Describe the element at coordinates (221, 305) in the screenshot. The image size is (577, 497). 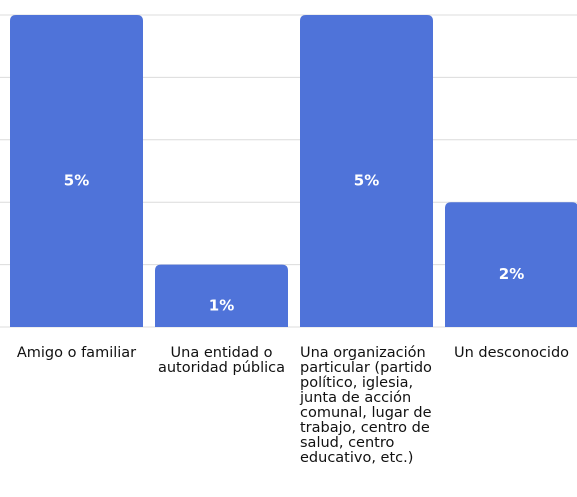
I see `value-label: 1%` at that location.